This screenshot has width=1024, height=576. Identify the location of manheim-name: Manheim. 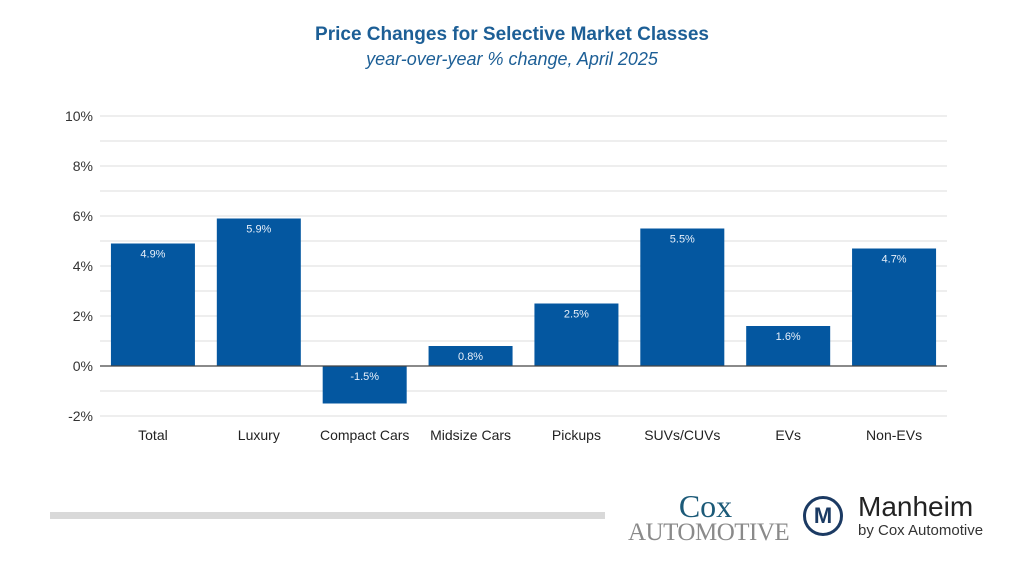
(916, 506).